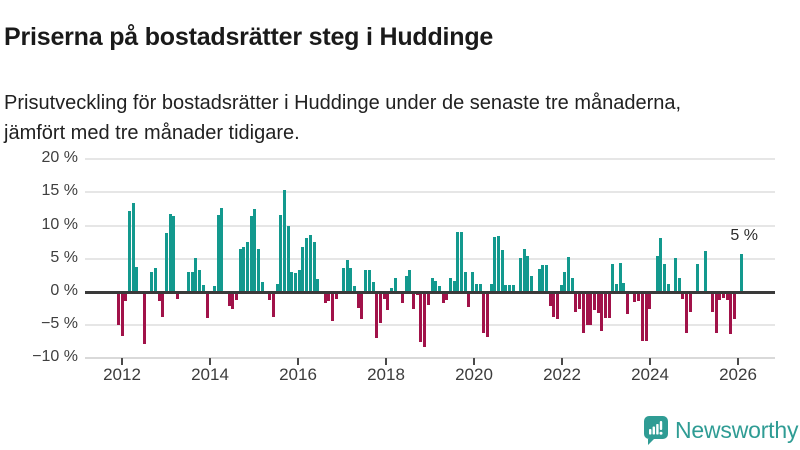  What do you see at coordinates (64, 290) in the screenshot?
I see `y-axis-tick-label: 0 %` at bounding box center [64, 290].